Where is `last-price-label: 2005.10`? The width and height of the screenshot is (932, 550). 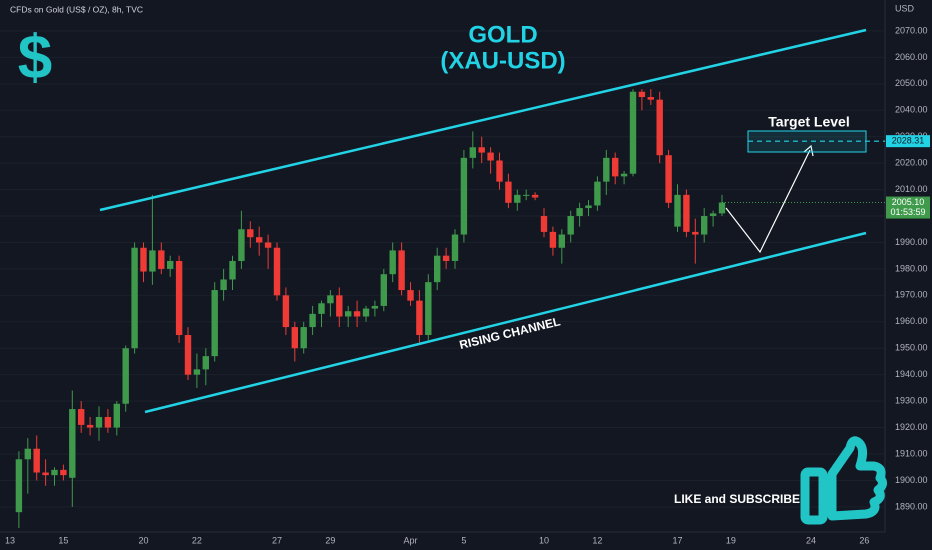 last-price-label: 2005.10 is located at coordinates (908, 202).